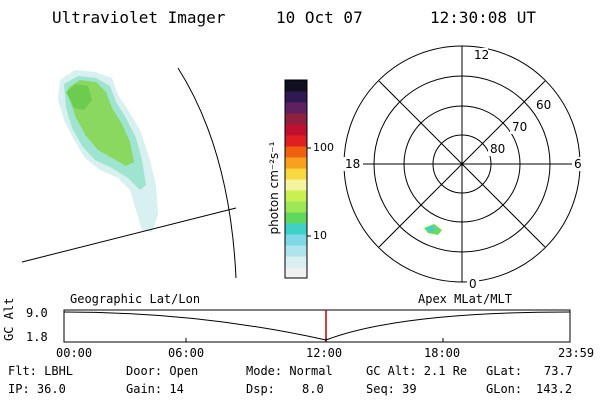 Image resolution: width=600 pixels, height=400 pixels. I want to click on hour-label-6-bg, so click(578, 164).